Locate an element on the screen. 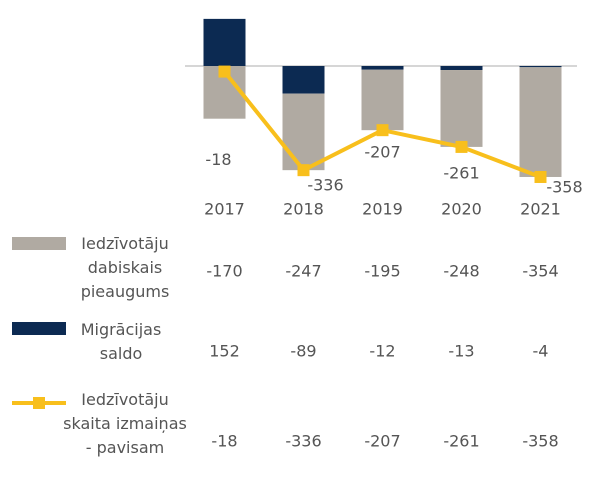  table-cell: -195 is located at coordinates (382, 271).